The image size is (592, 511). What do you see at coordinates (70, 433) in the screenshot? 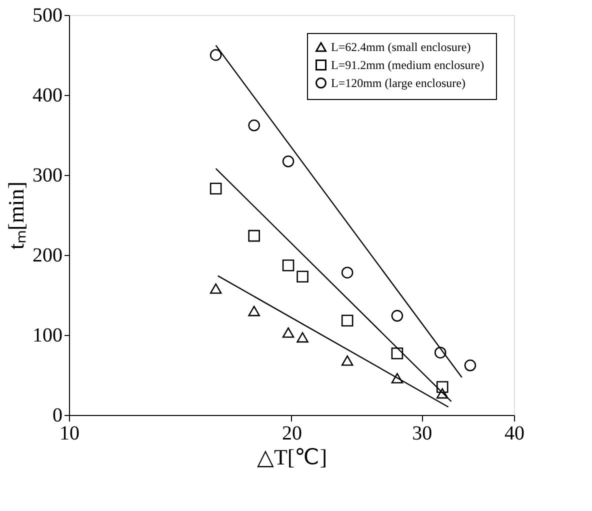
I see `x-tick-label: 10` at bounding box center [70, 433].